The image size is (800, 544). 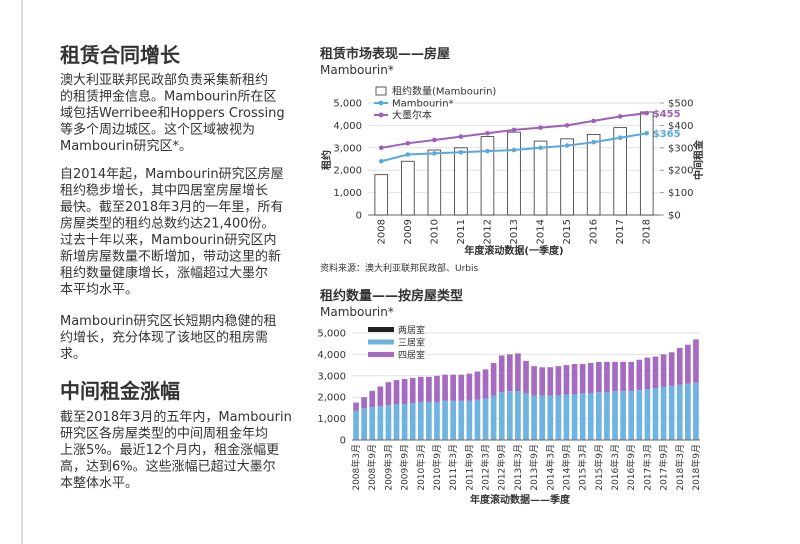 I want to click on paragraph-line: 截至2018年3月的五年内，Mambourin, so click(x=176, y=417).